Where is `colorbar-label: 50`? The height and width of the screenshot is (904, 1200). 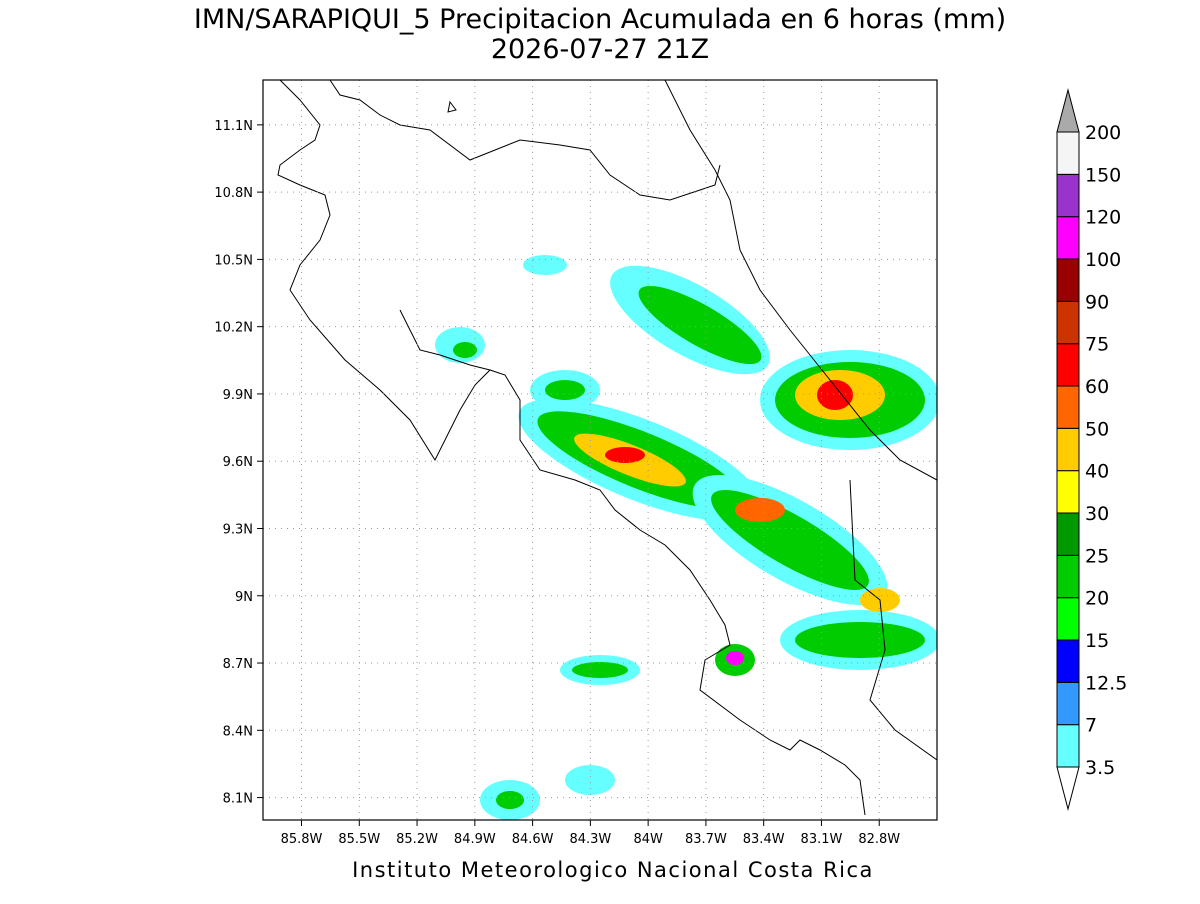
colorbar-label: 50 is located at coordinates (1097, 429).